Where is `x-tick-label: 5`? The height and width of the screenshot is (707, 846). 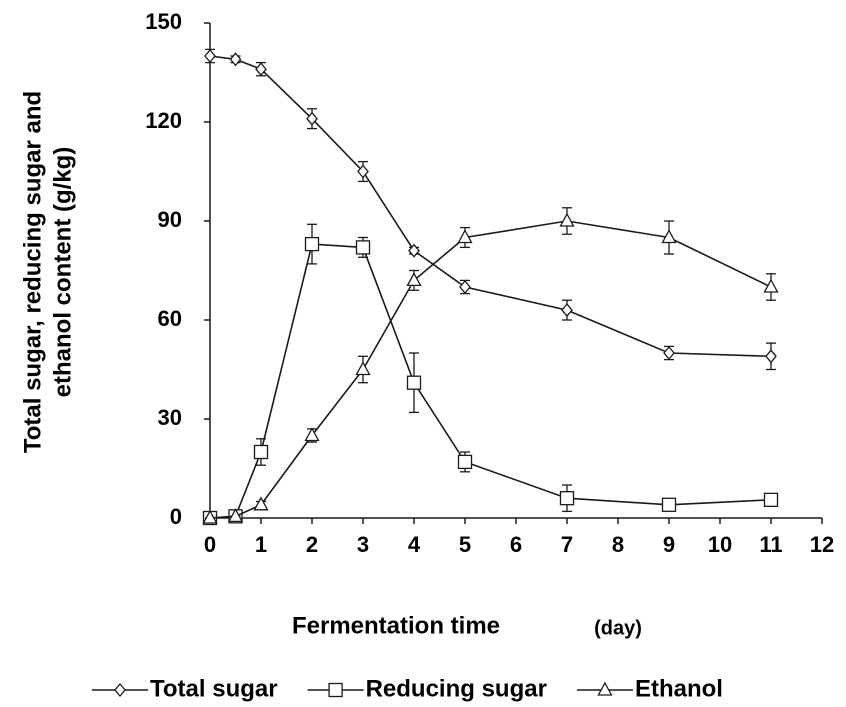
x-tick-label: 5 is located at coordinates (465, 544).